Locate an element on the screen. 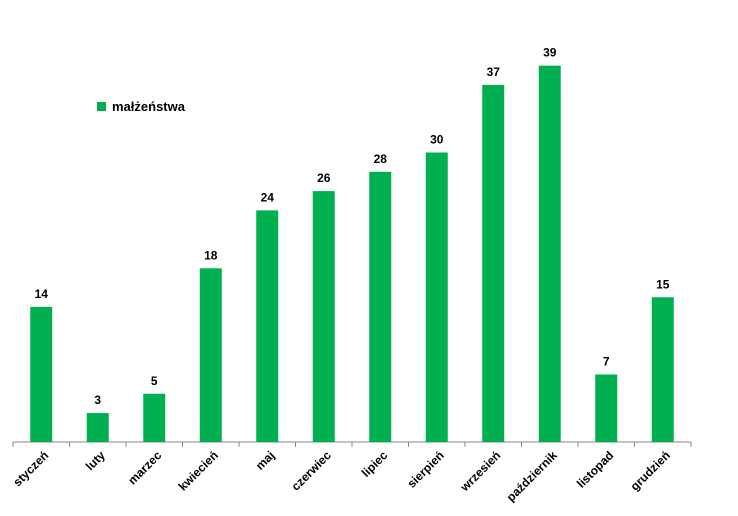 This screenshot has width=738, height=516. data-label: 18 is located at coordinates (211, 255).